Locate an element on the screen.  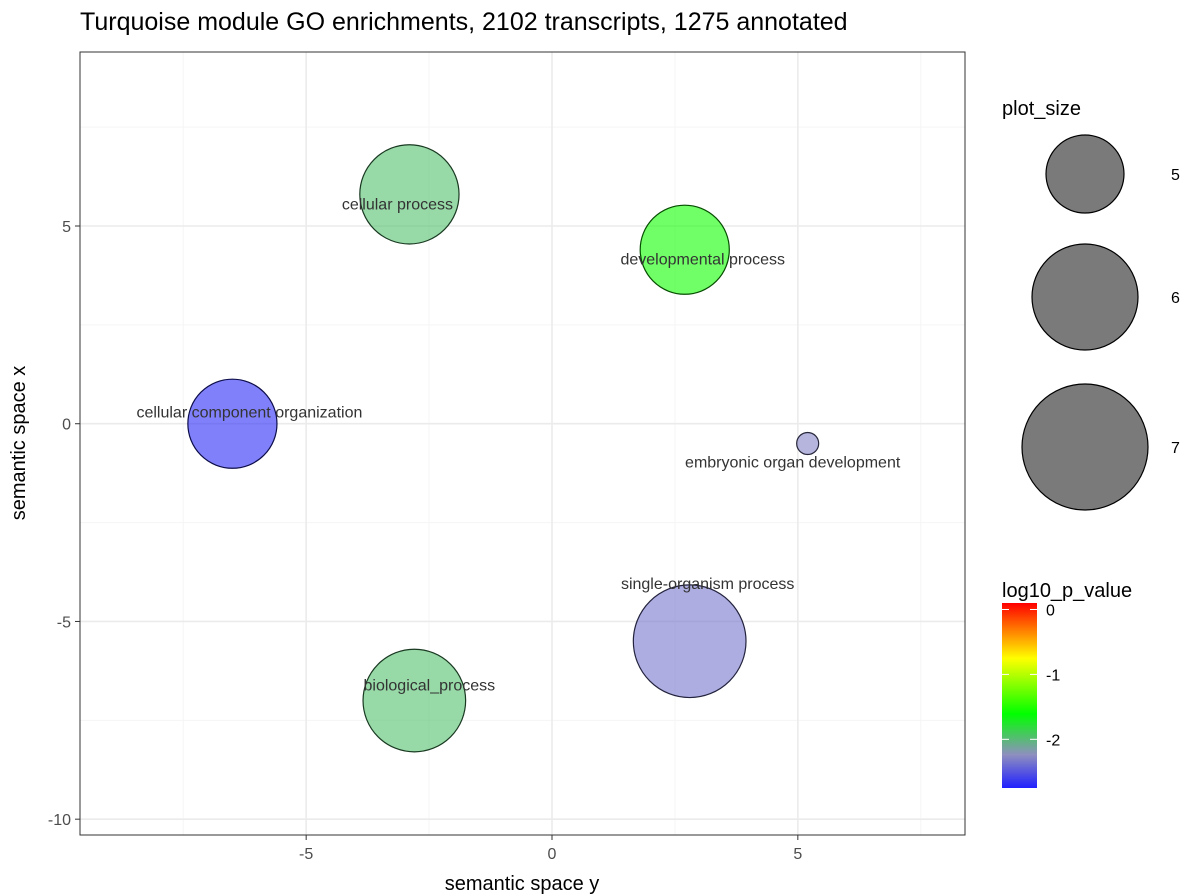
y-tick-label: 5 is located at coordinates (66, 227).